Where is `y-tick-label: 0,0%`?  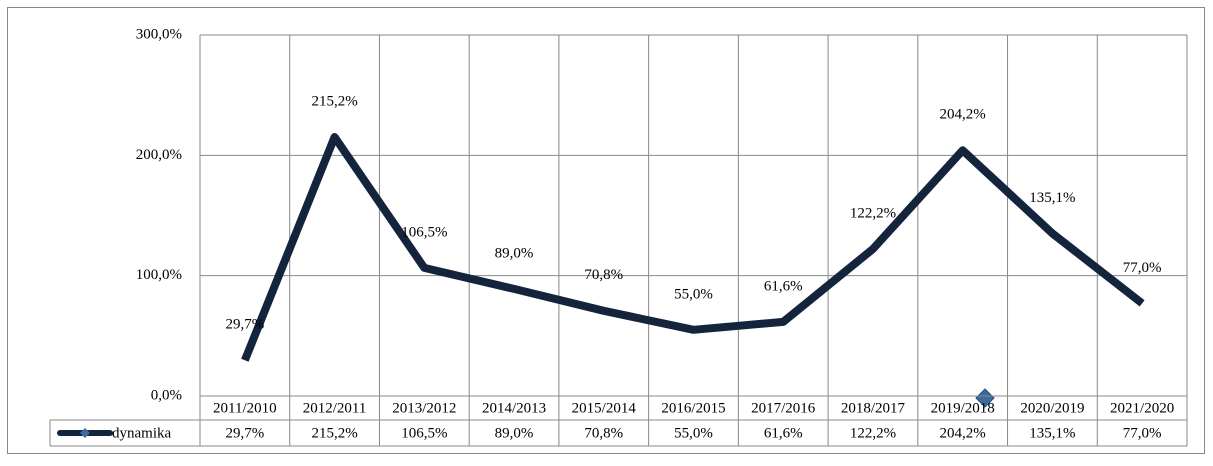 y-tick-label: 0,0% is located at coordinates (166, 395).